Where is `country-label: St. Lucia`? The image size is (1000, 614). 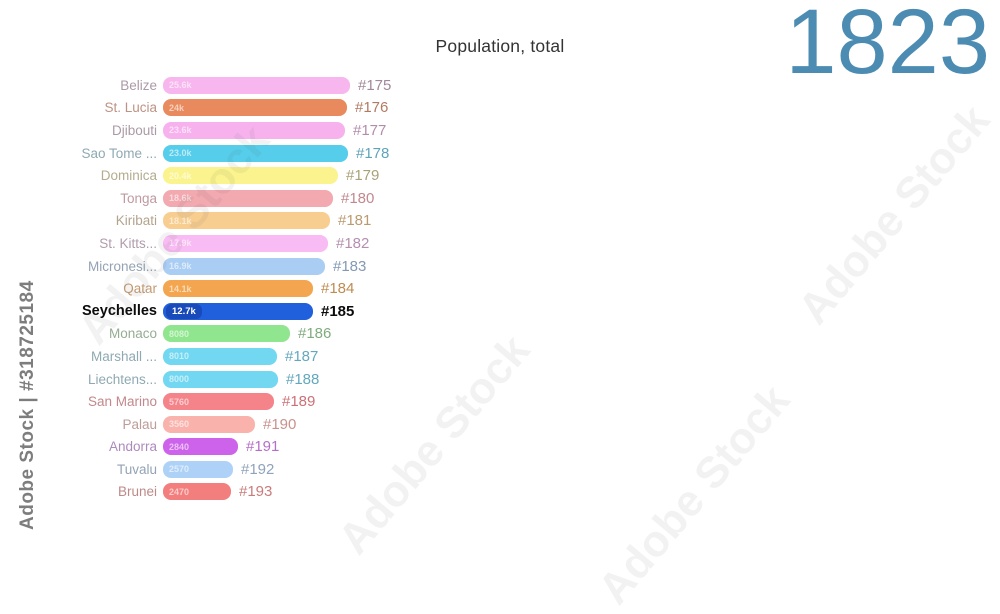
country-label: St. Lucia is located at coordinates (130, 108).